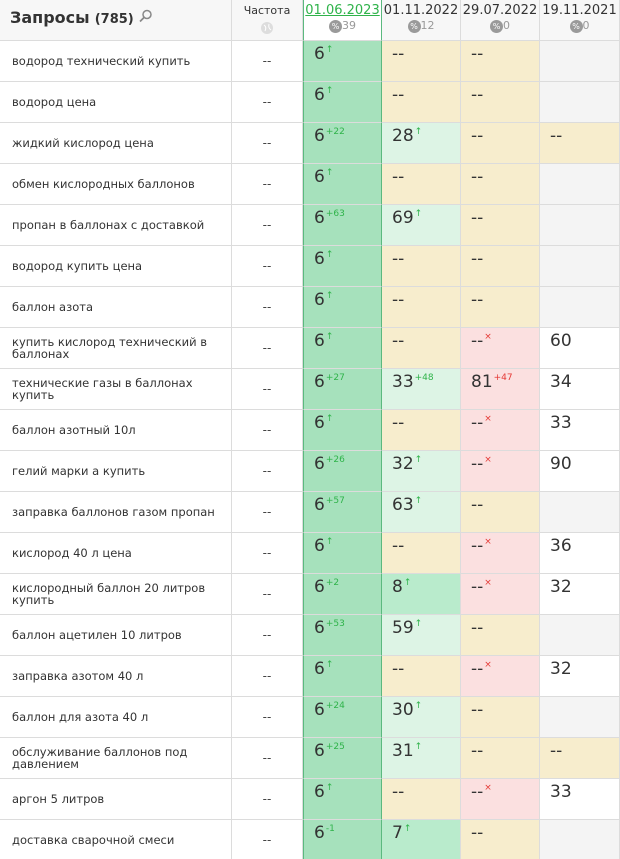 The width and height of the screenshot is (620, 859). I want to click on position-cell: 63↑, so click(421, 512).